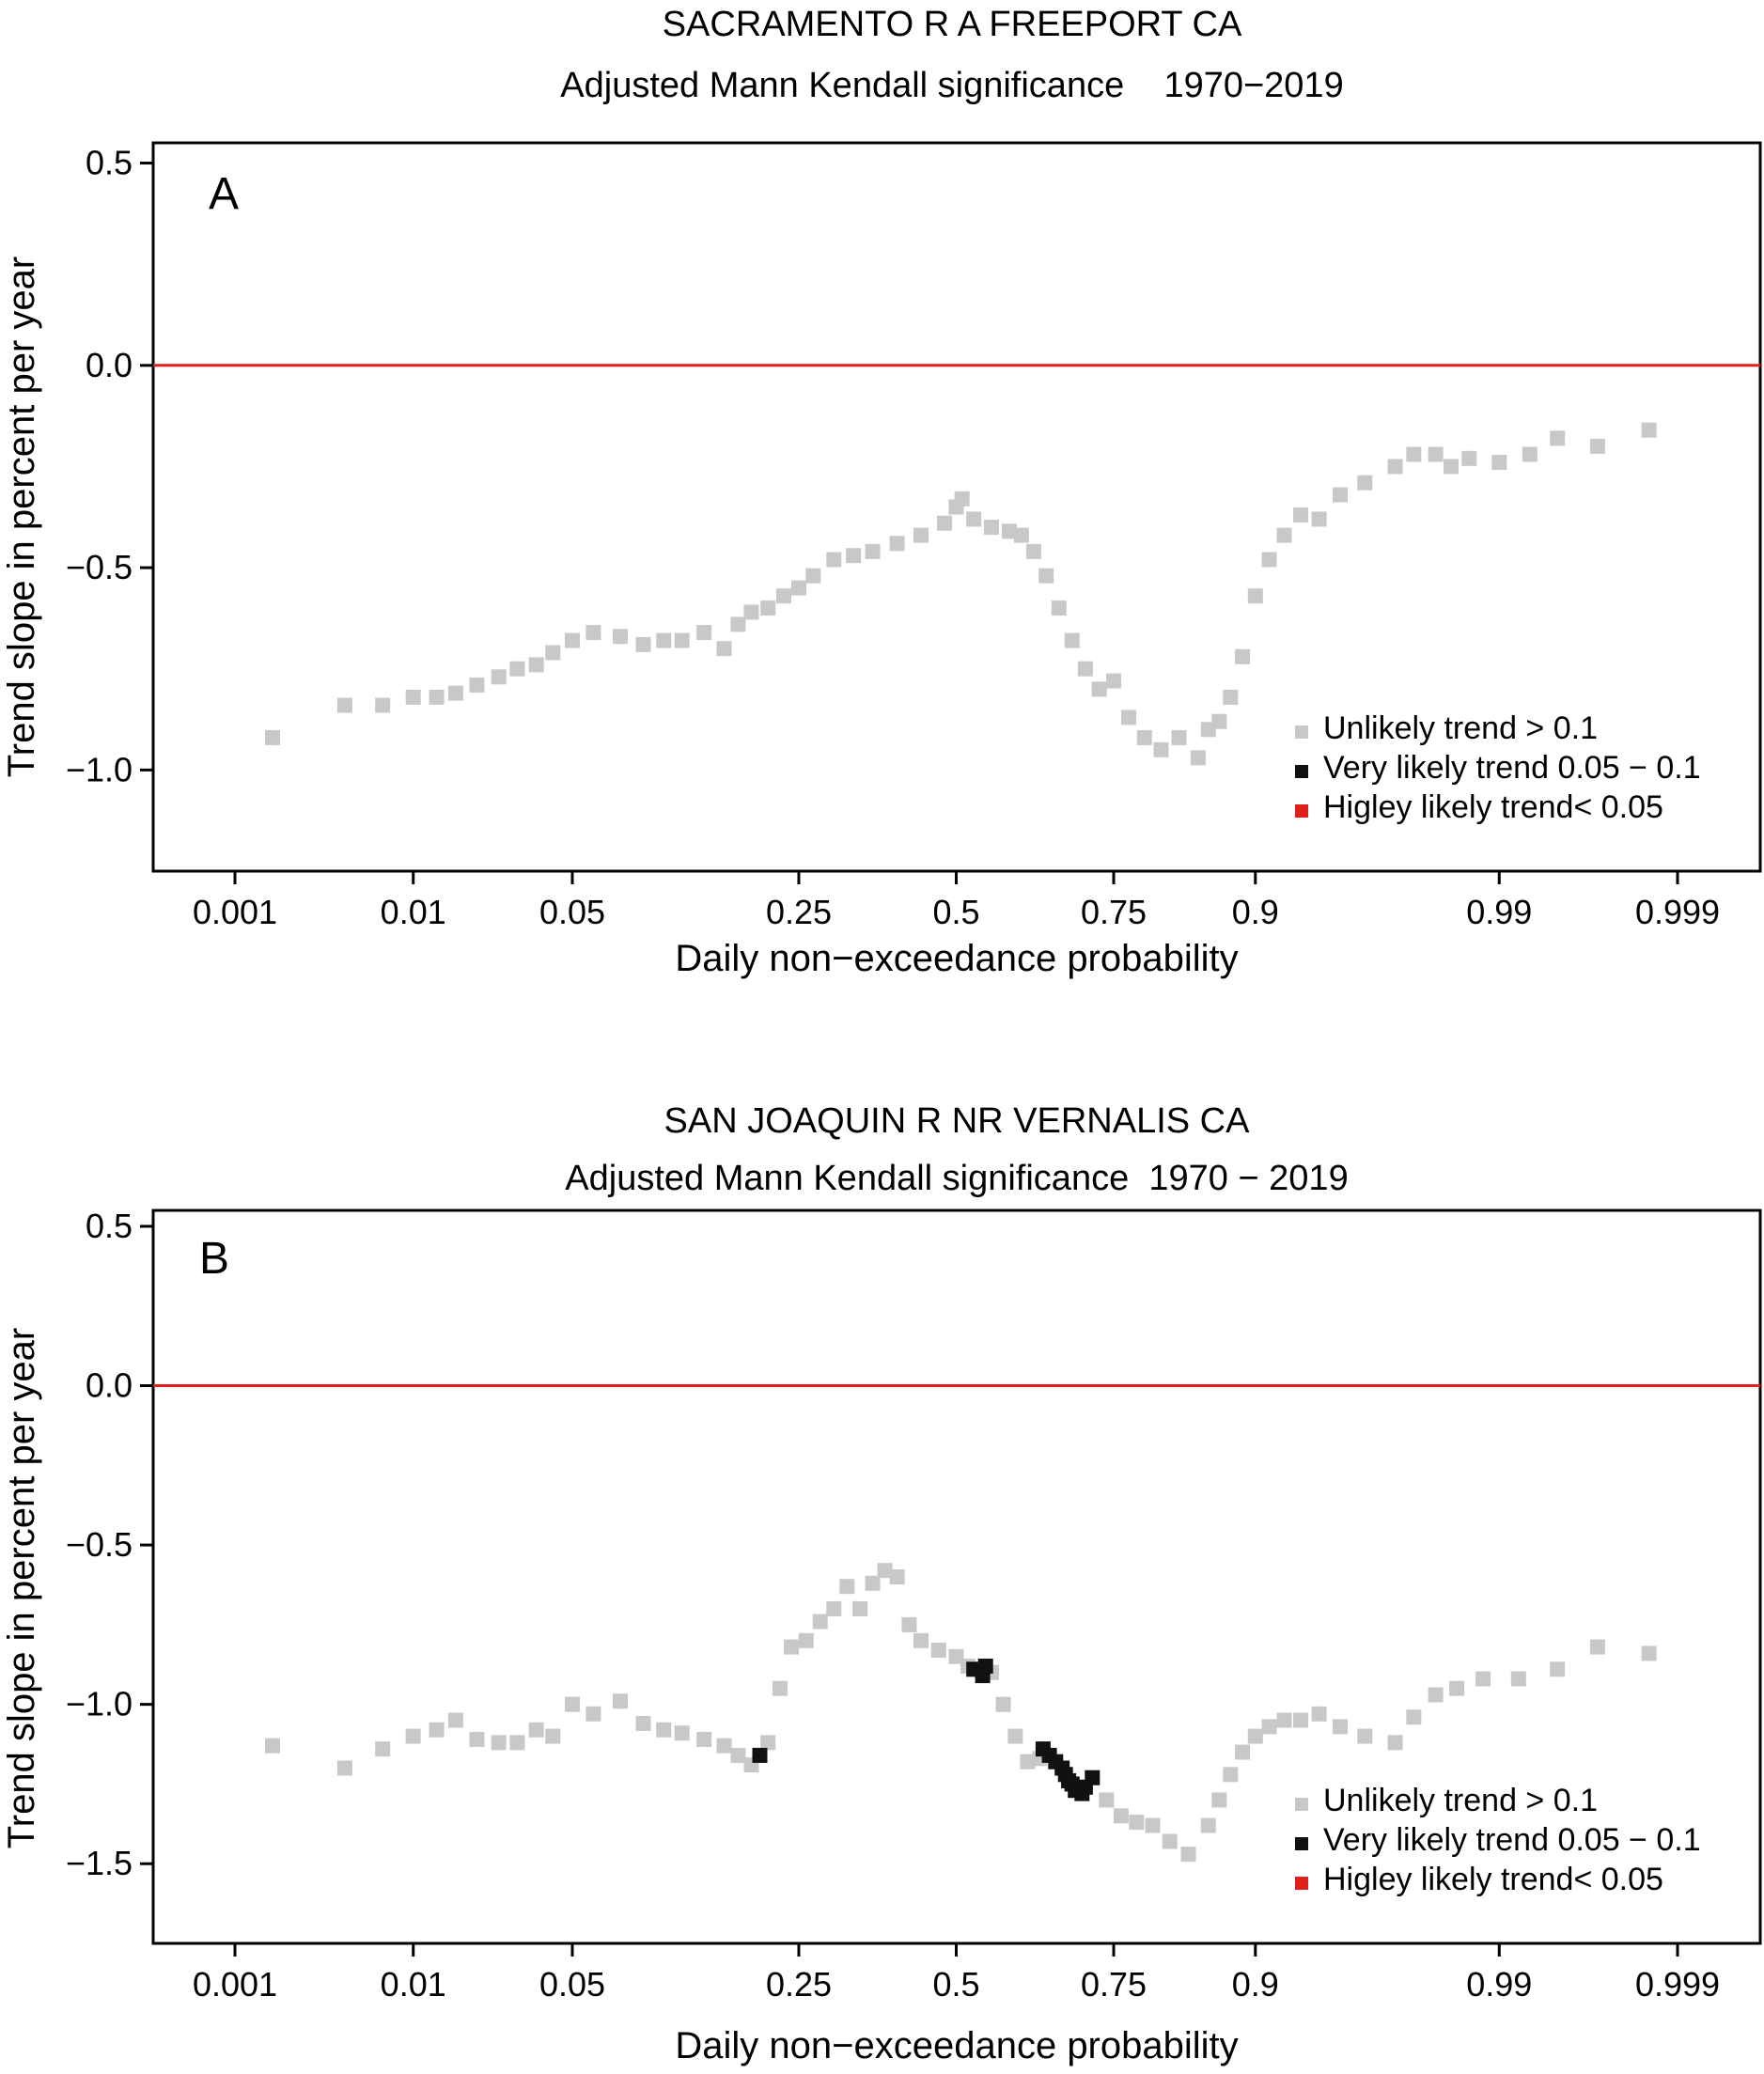 Image resolution: width=1764 pixels, height=2074 pixels. I want to click on legend-marker-very-likely, so click(1302, 1843).